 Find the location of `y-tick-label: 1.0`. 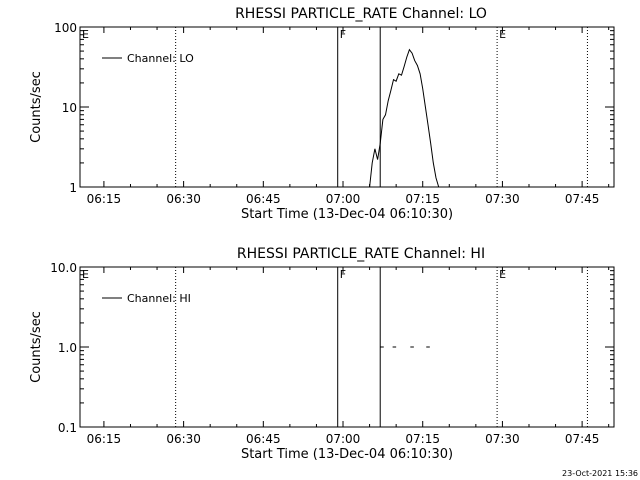

y-tick-label: 1.0 is located at coordinates (67, 348).